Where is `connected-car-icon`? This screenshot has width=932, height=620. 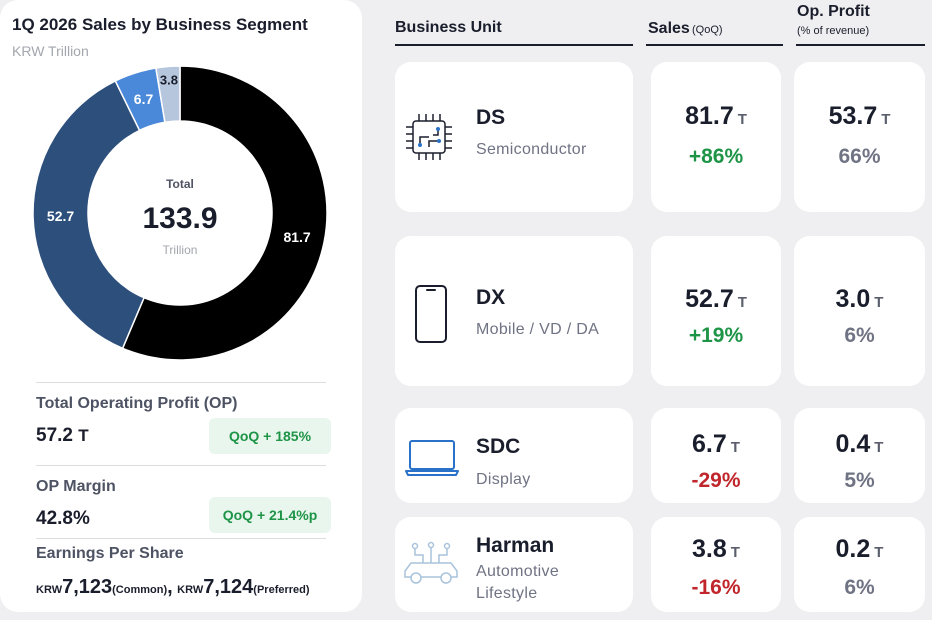
connected-car-icon is located at coordinates (431, 562).